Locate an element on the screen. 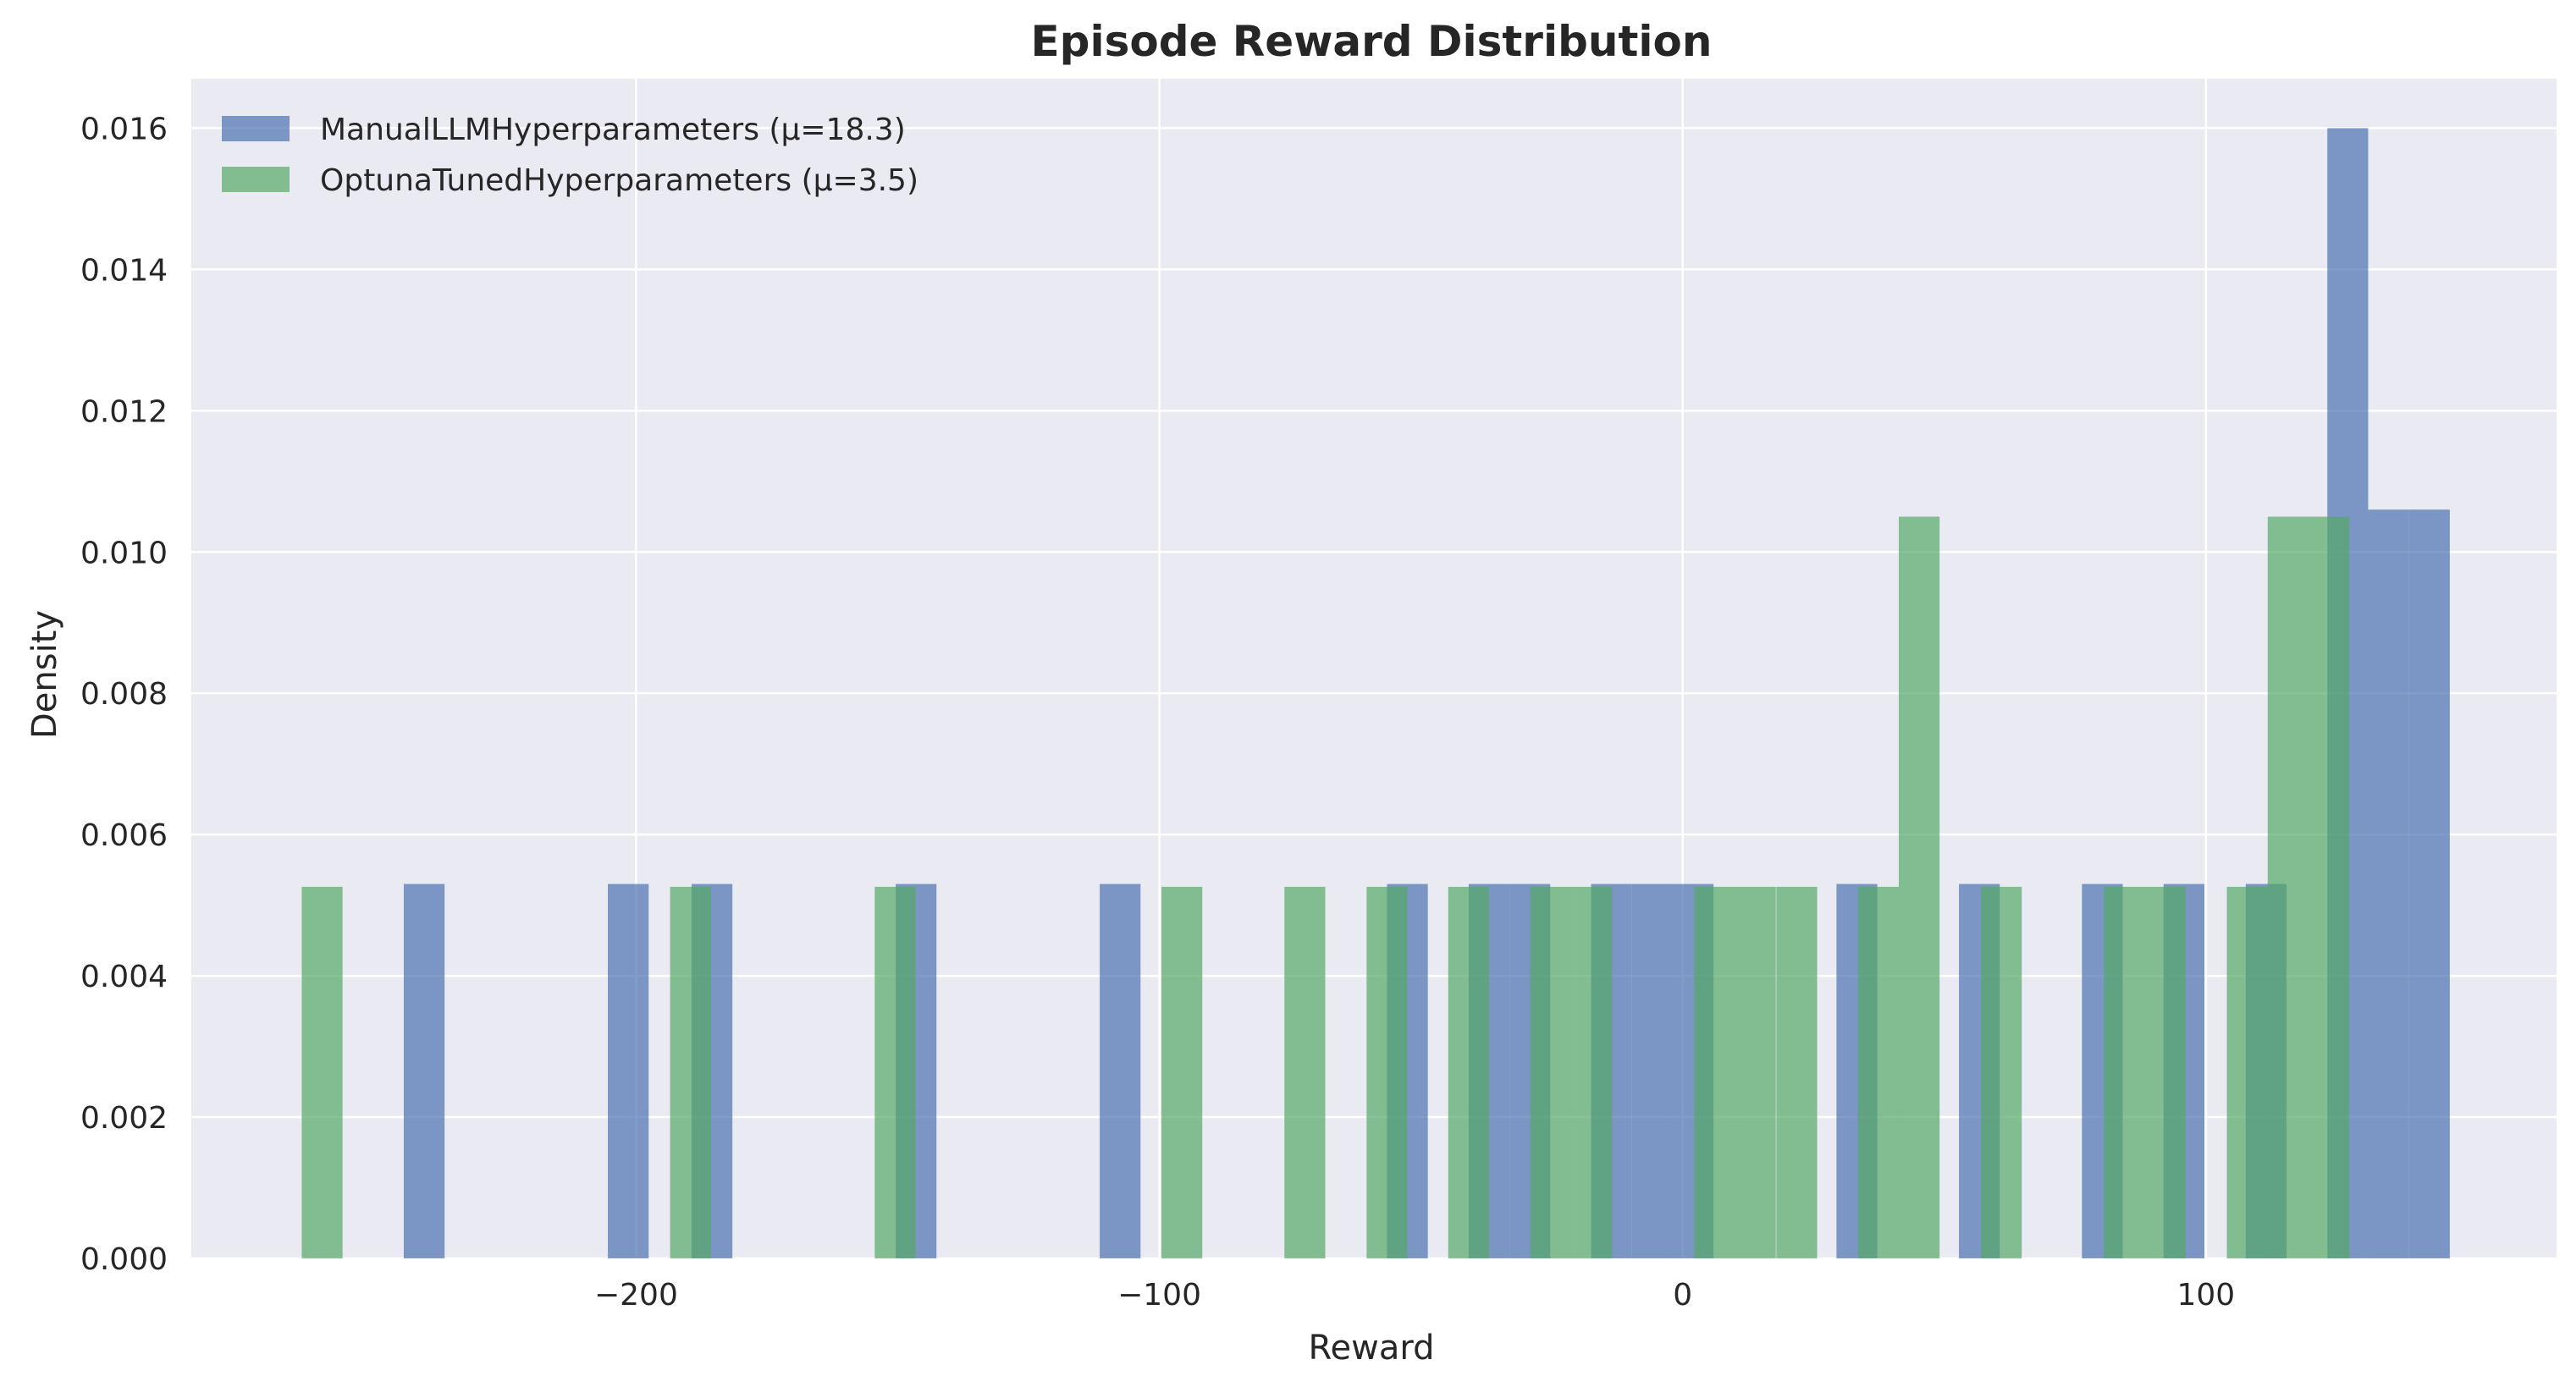  x-axis-ticks: −200 −100 0 100 is located at coordinates (1414, 1295).